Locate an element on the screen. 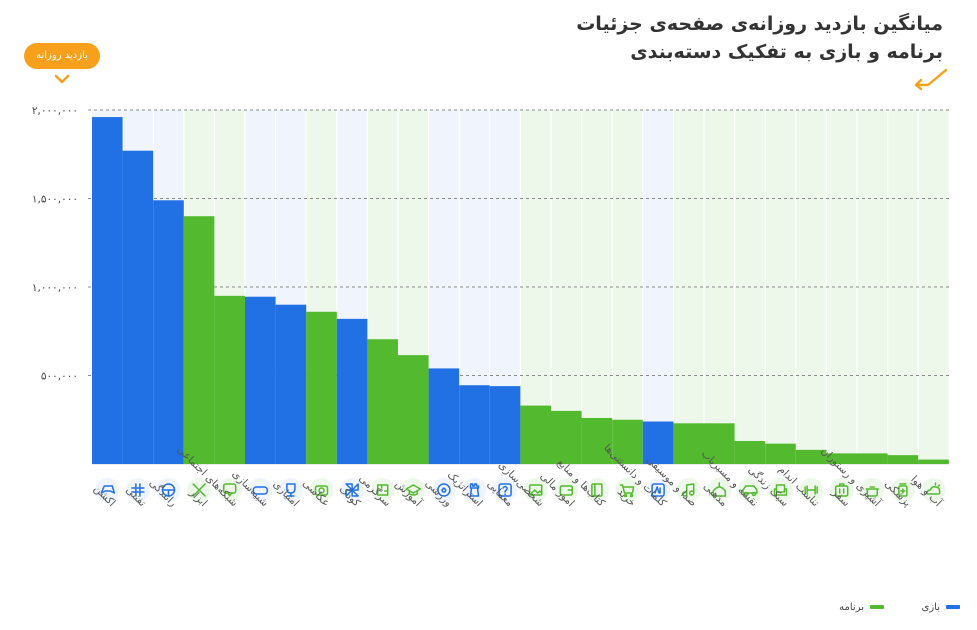 Image resolution: width=977 pixels, height=630 pixels. arrow-icon is located at coordinates (931, 79).